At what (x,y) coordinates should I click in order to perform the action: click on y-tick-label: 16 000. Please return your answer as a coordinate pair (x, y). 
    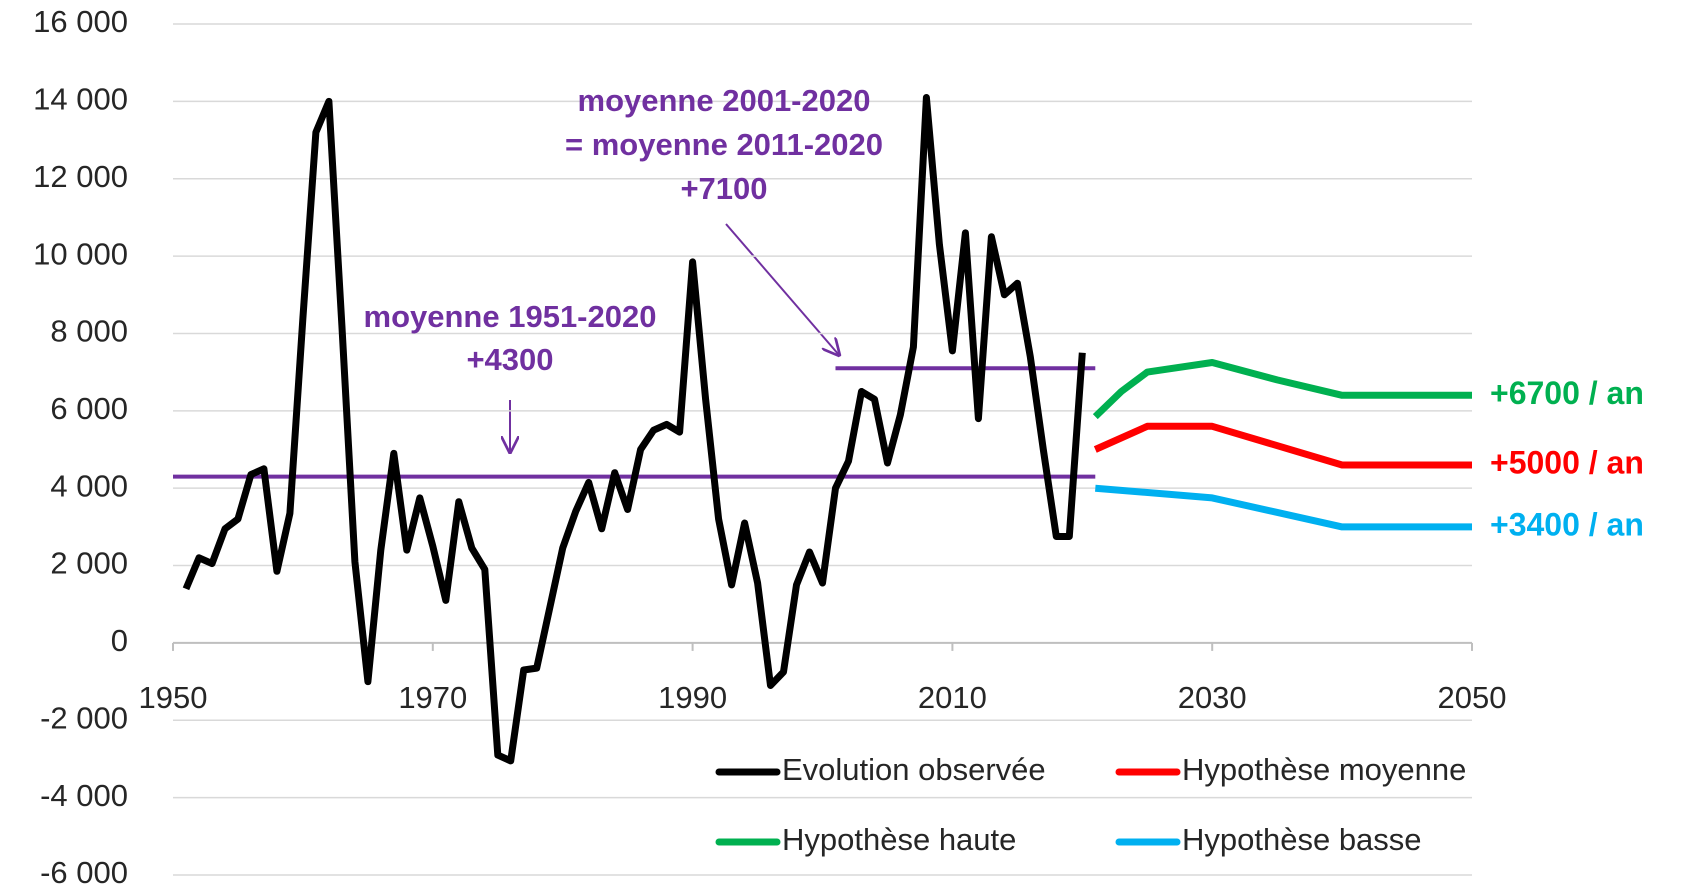
    Looking at the image, I should click on (80, 21).